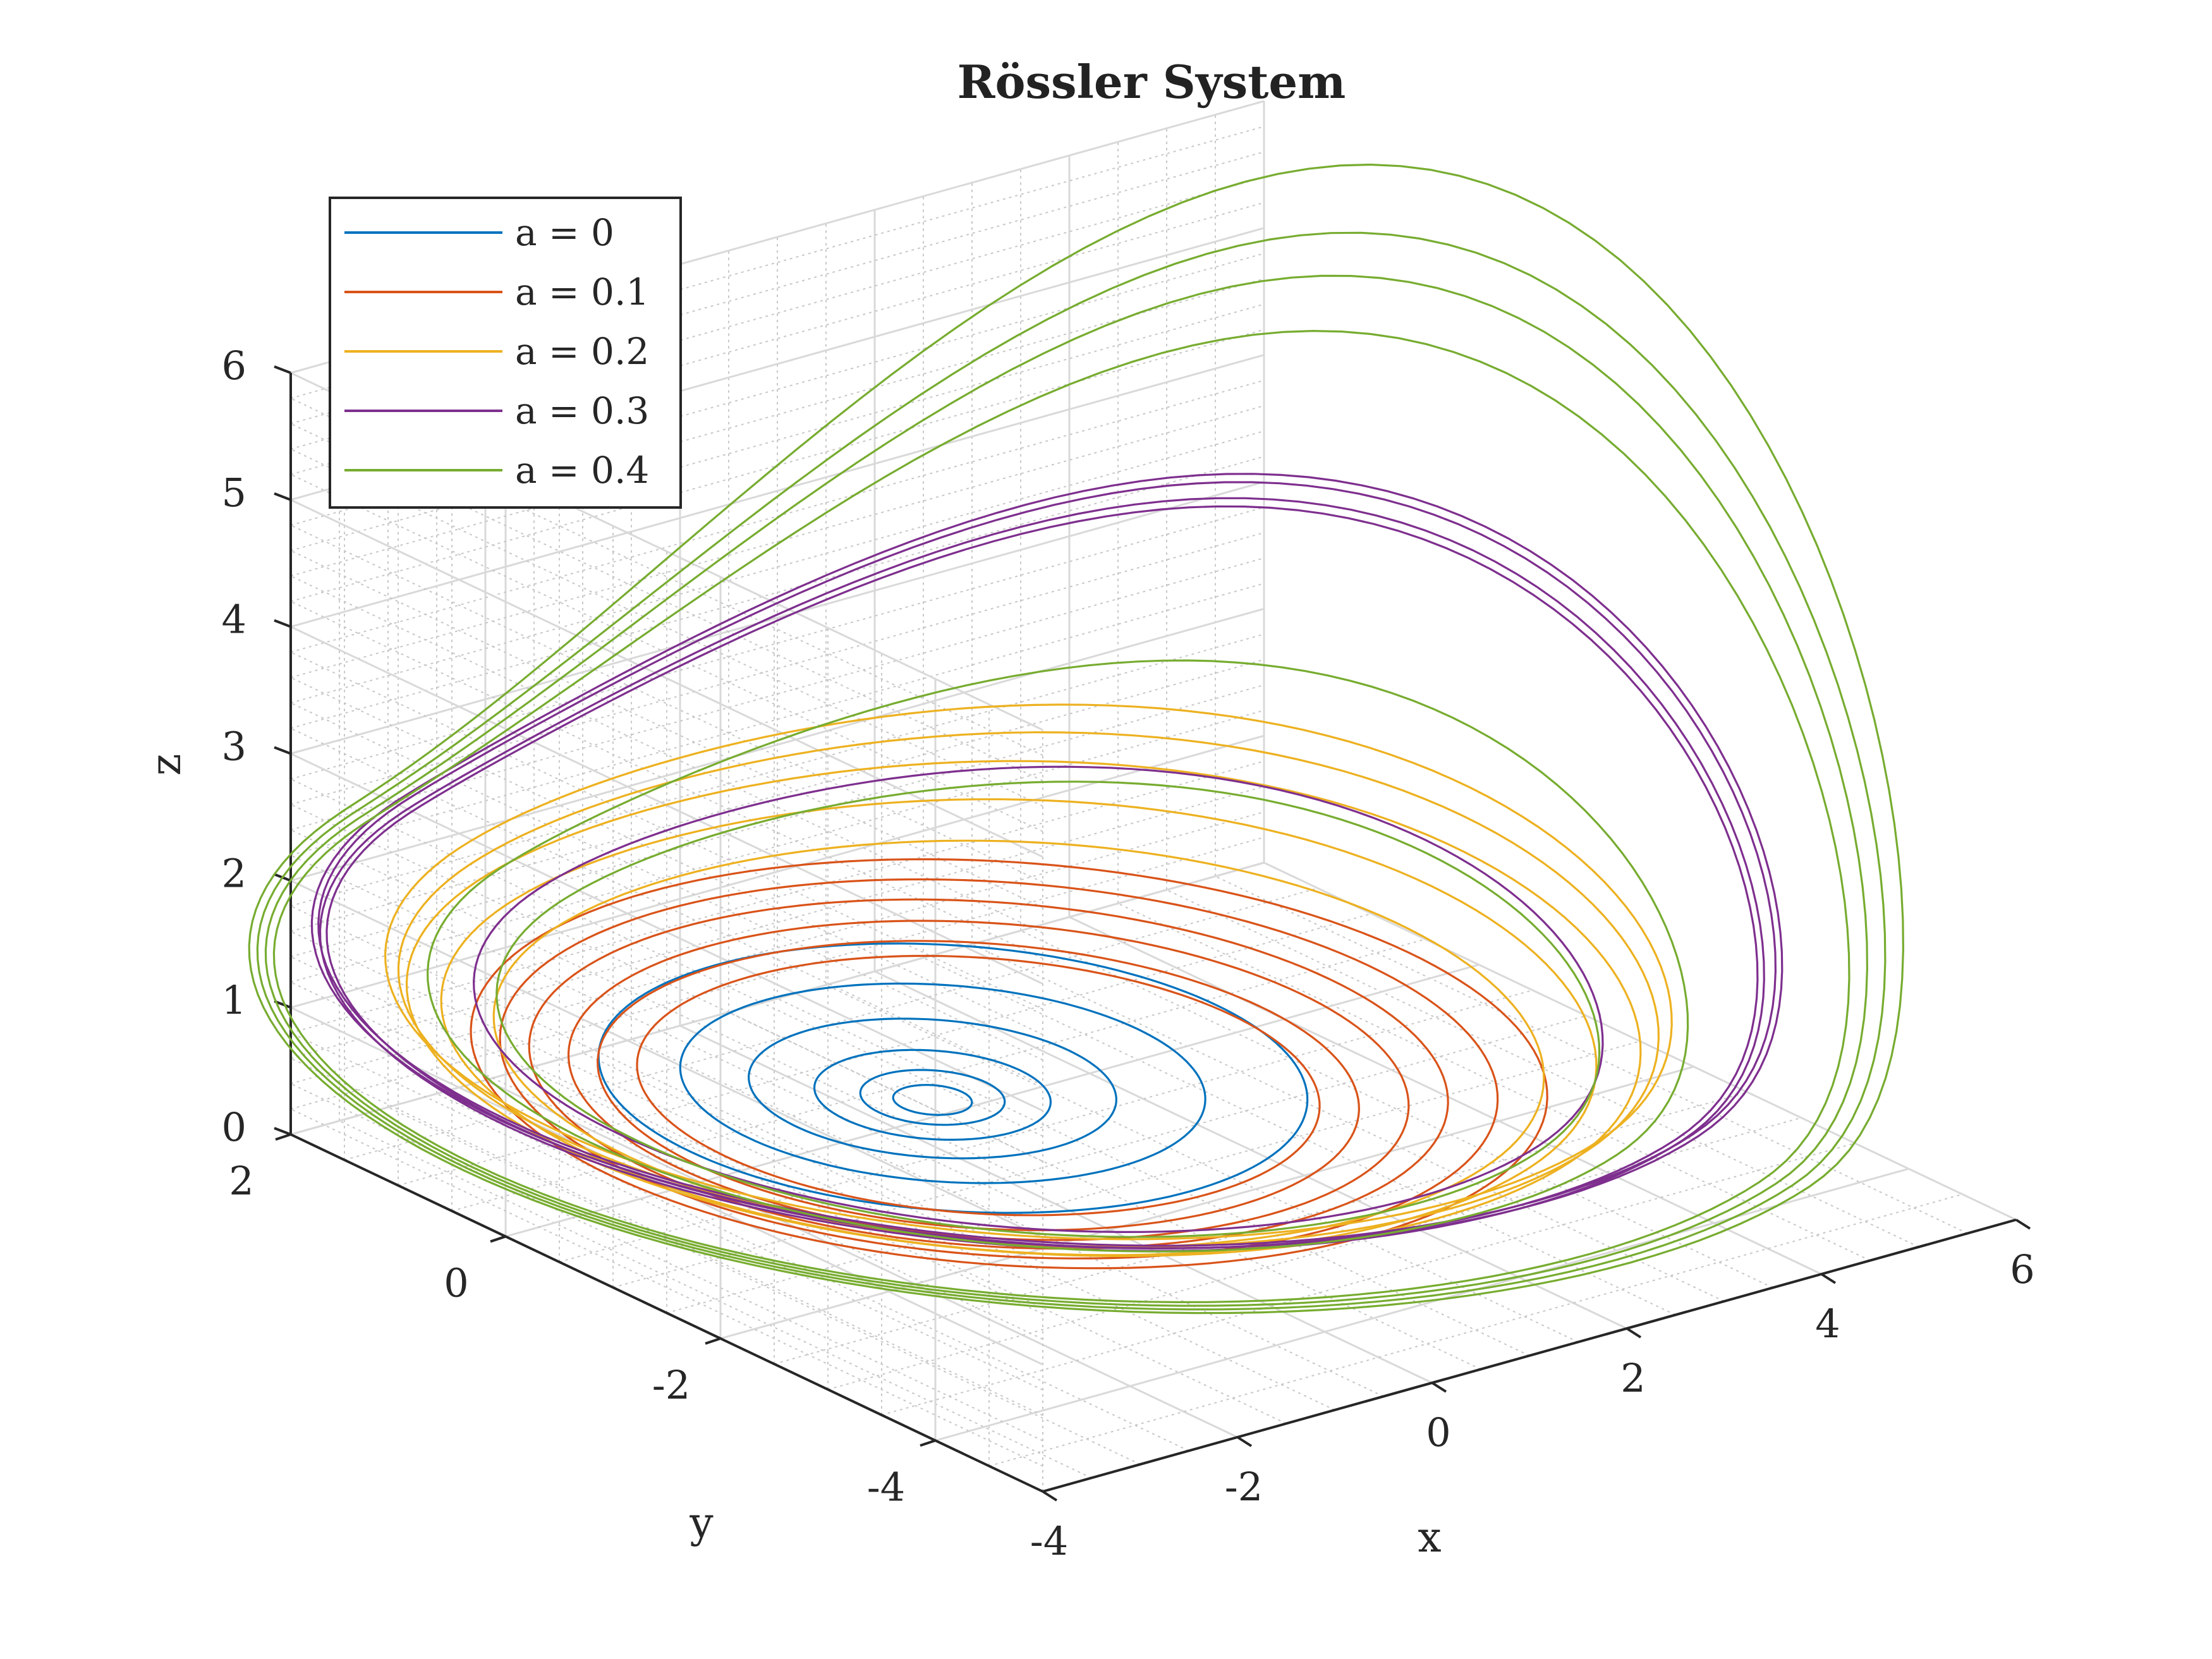 This screenshot has width=2212, height=1659. I want to click on x-tick-label: 6, so click(2022, 1269).